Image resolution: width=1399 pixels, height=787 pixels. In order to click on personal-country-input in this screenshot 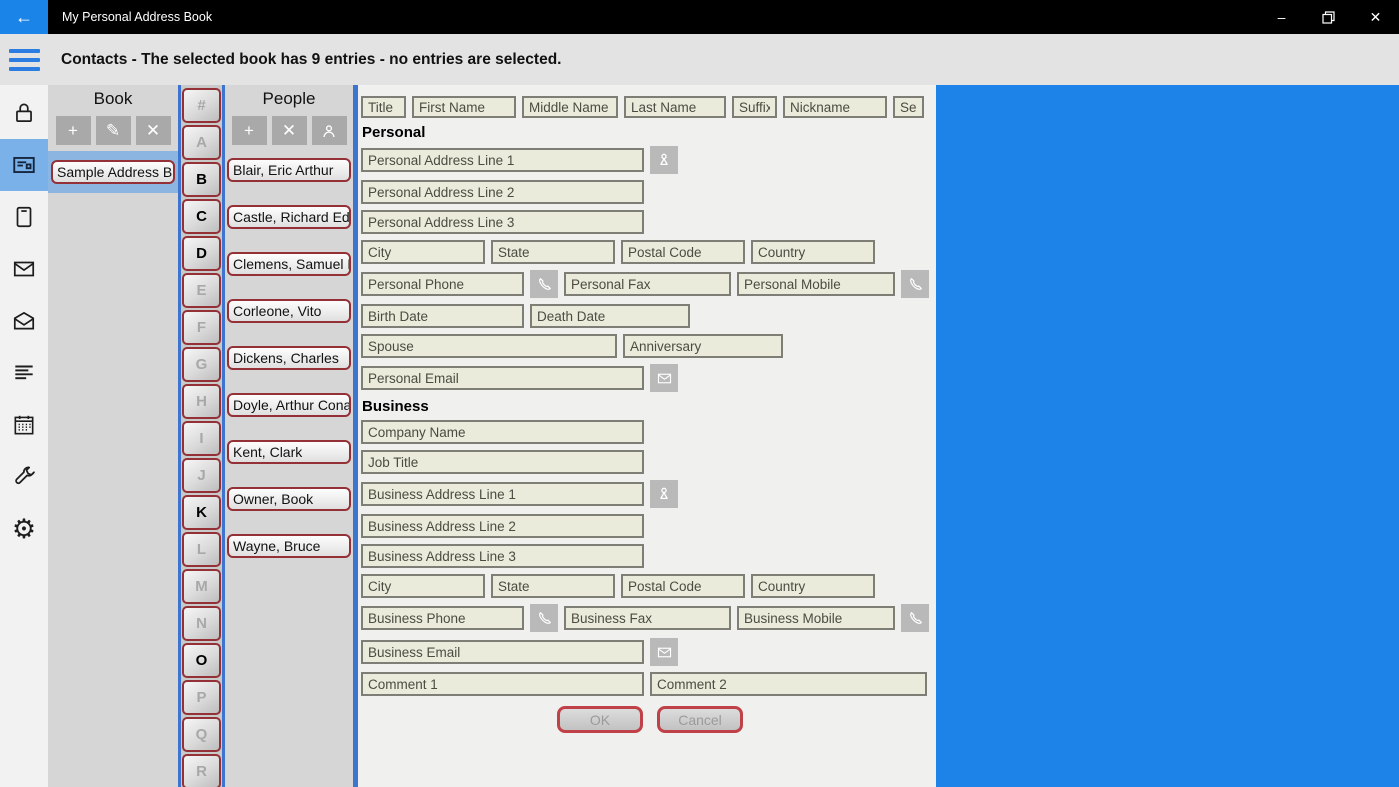, I will do `click(813, 252)`.